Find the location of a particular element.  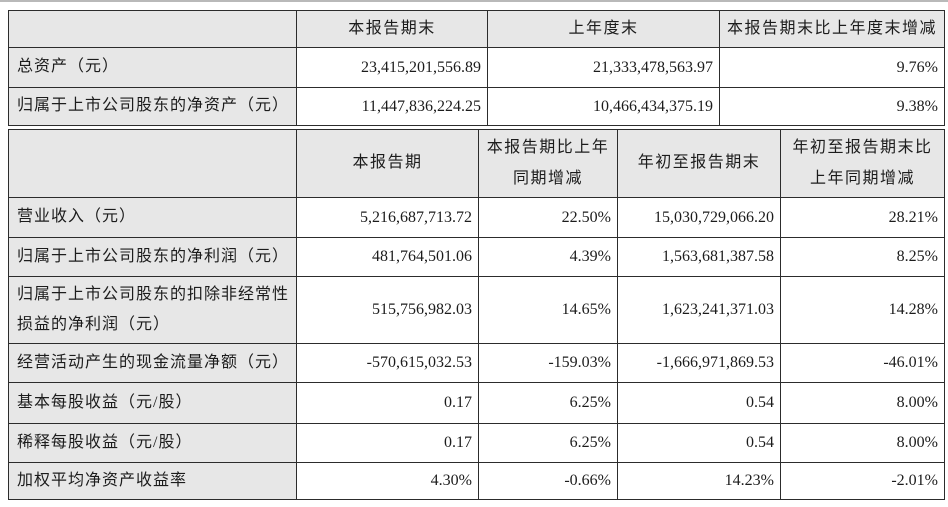

value-cell: 14.23% is located at coordinates (699, 481).